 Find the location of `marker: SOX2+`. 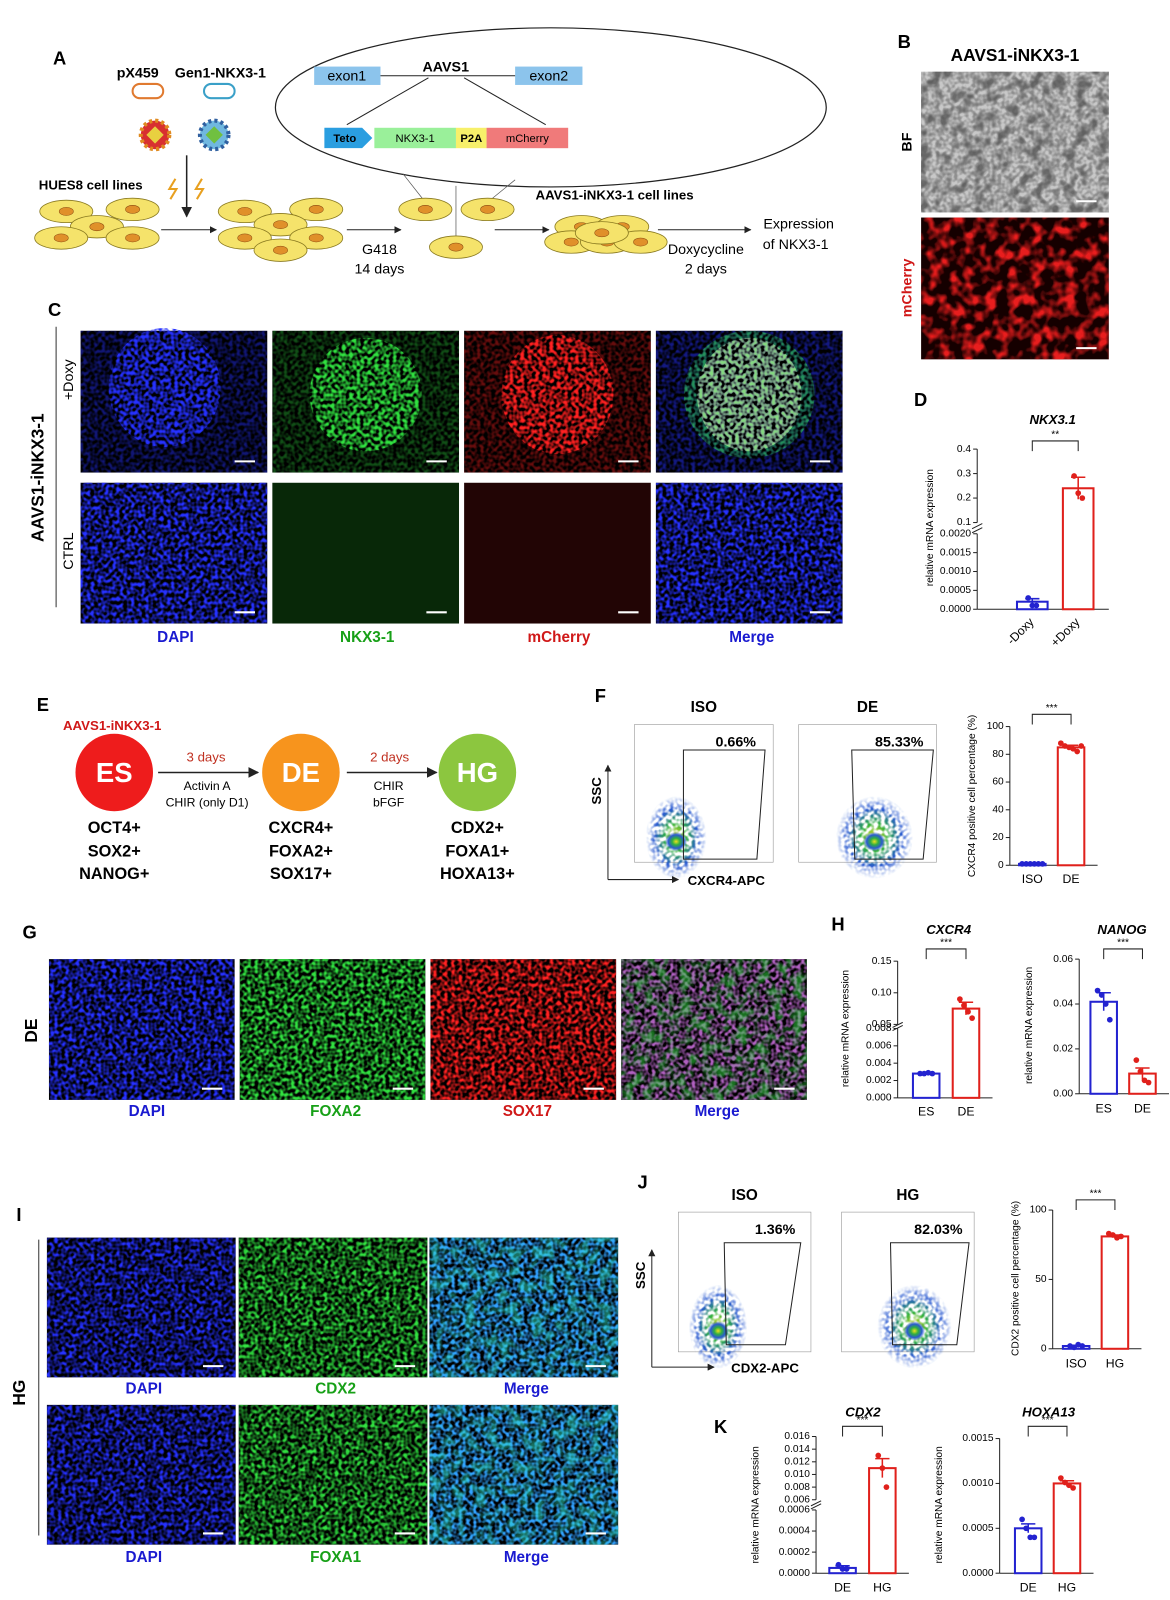

marker: SOX2+ is located at coordinates (114, 851).